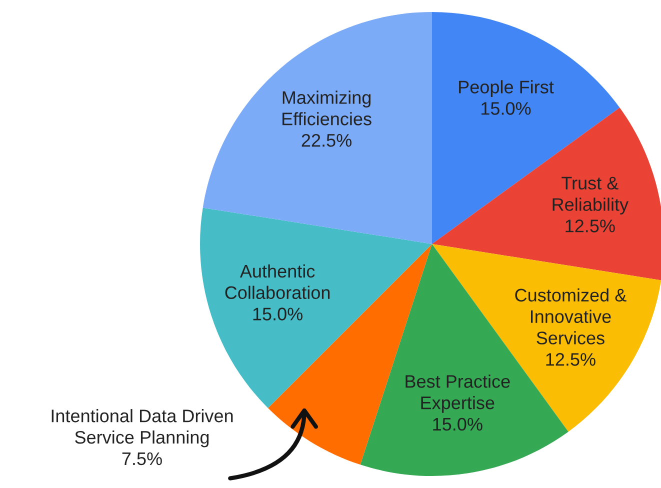  What do you see at coordinates (570, 316) in the screenshot?
I see `slice-label: Customized & Innovative Services` at bounding box center [570, 316].